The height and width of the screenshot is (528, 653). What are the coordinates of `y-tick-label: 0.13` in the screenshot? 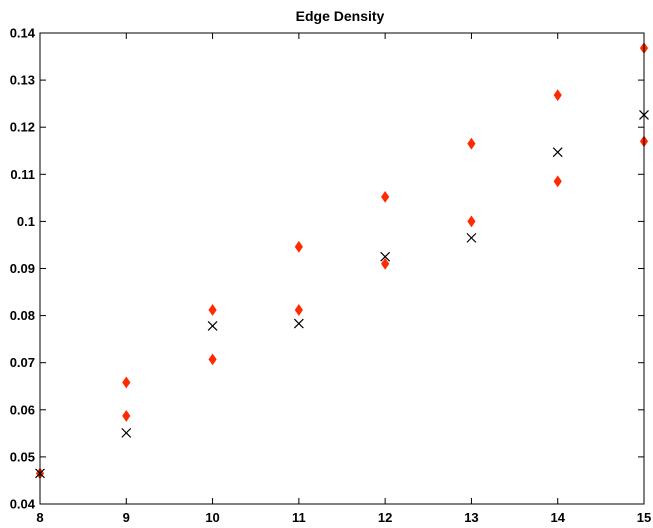 It's located at (22, 80).